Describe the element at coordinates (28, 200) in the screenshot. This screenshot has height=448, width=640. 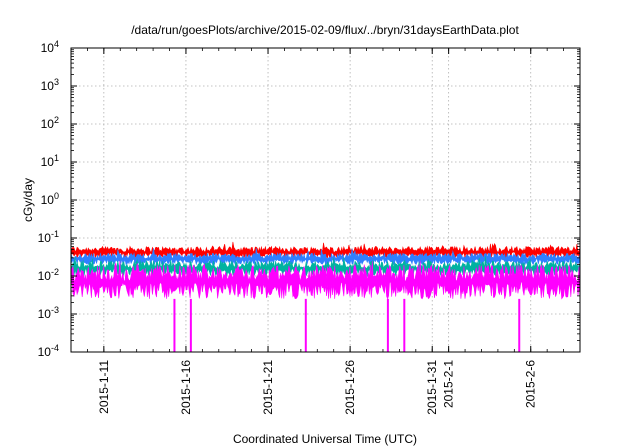
I see `y-axis-label: cGy/day` at that location.